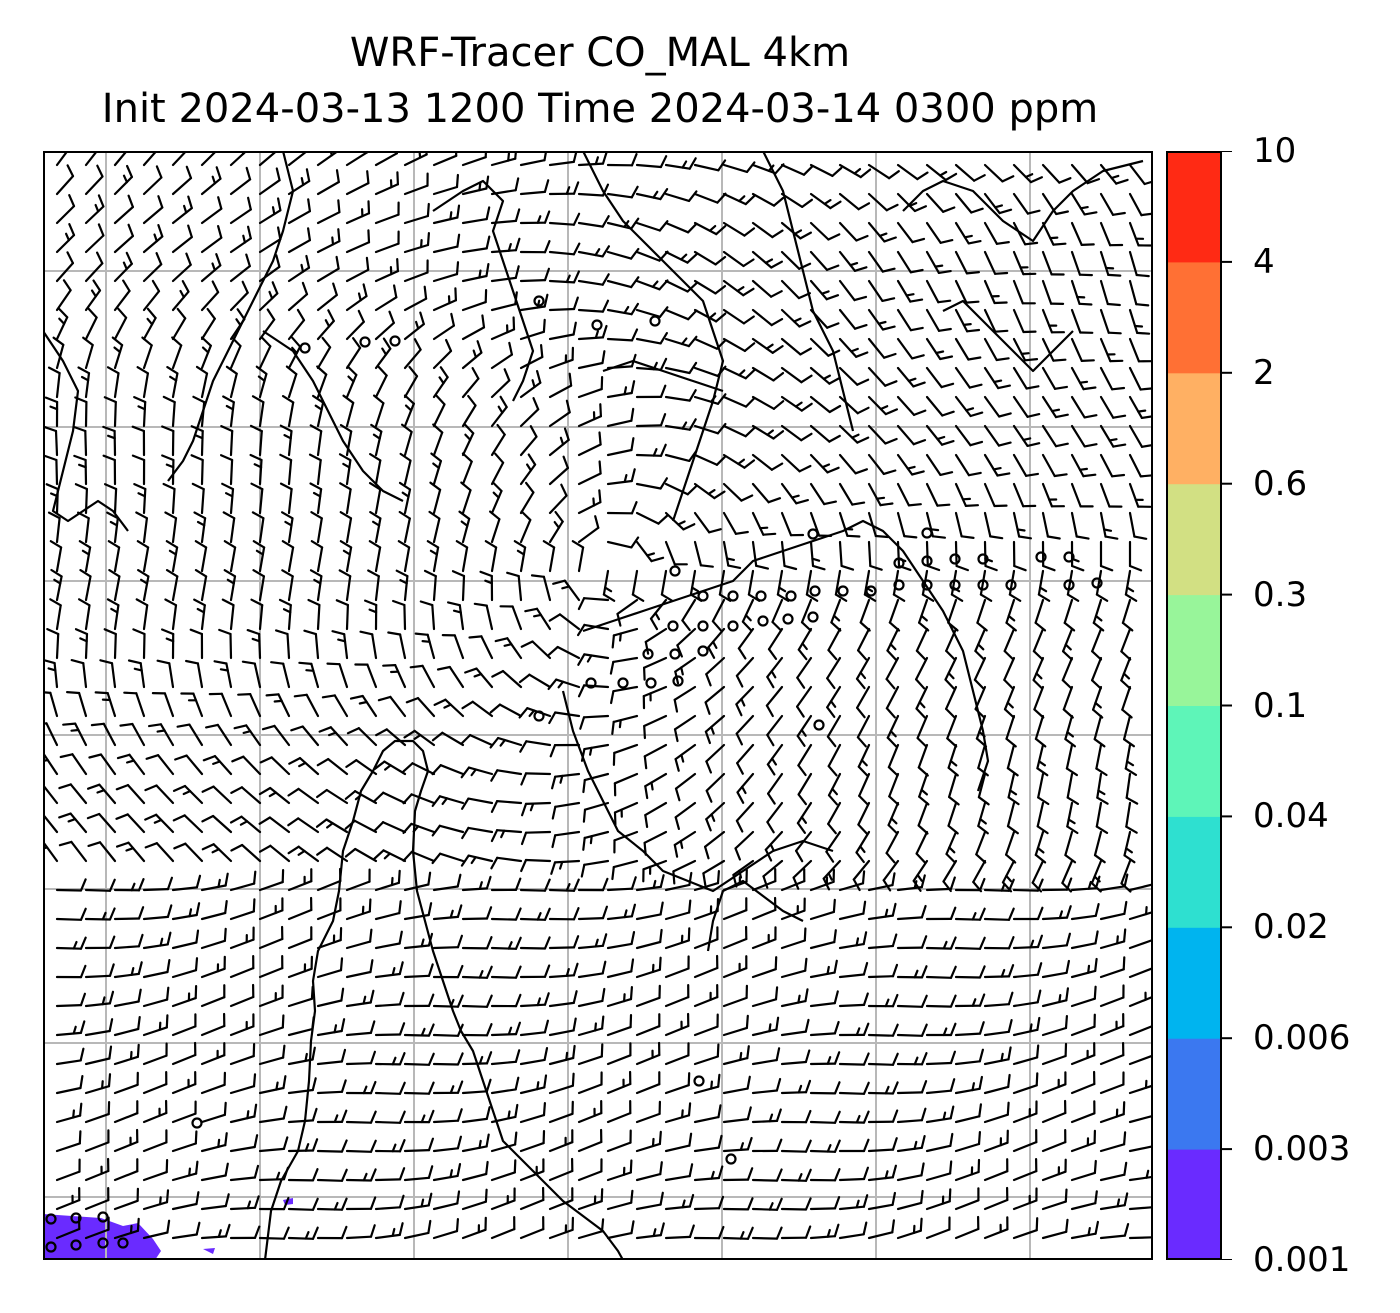  I want to click on map-title-line1: WRF-Tracer CO_MAL 4km, so click(600, 53).